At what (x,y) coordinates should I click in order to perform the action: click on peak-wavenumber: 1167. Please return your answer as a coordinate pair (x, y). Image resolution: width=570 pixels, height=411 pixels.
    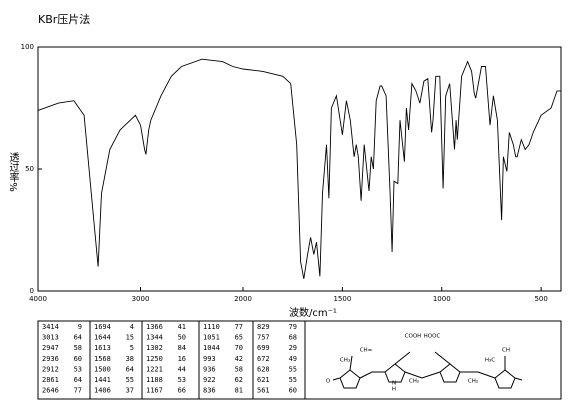
    Looking at the image, I should click on (154, 391).